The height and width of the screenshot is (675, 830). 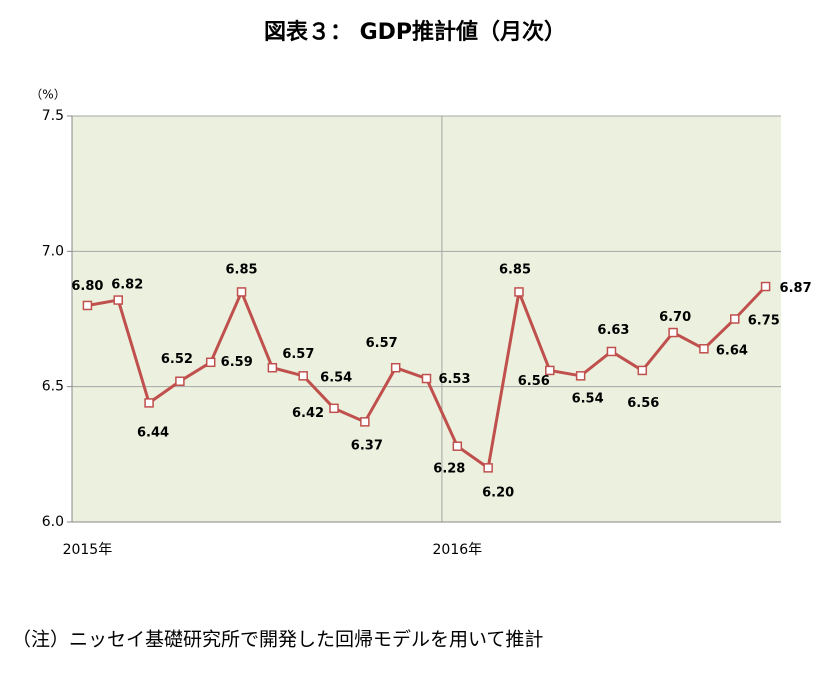 What do you see at coordinates (675, 317) in the screenshot?
I see `data-label: 6.70` at bounding box center [675, 317].